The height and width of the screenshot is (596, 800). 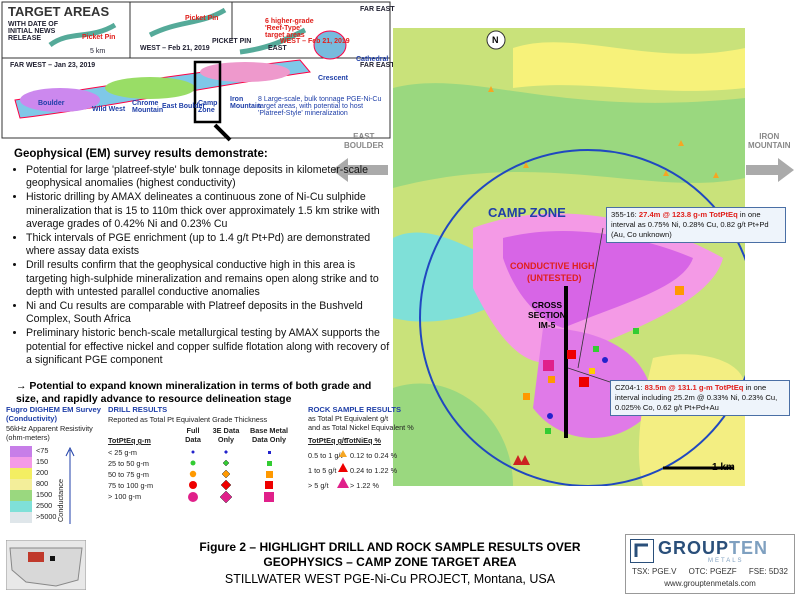 I want to click on legend-subtitle: 56kHz Apparent Resistivity (ohm-meters), so click(x=49, y=433).